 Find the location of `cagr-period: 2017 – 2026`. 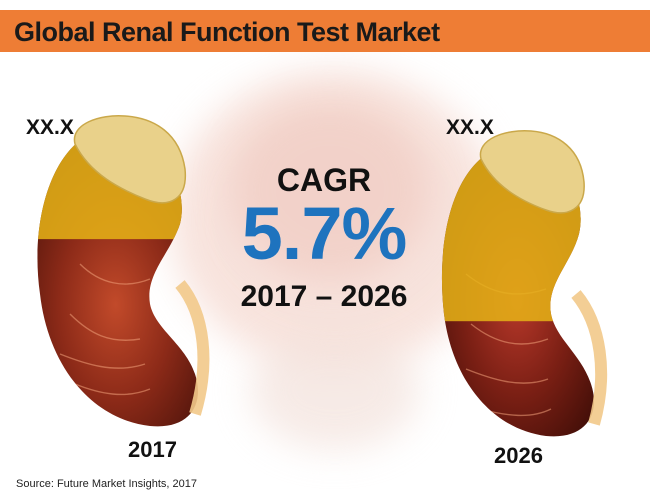

cagr-period: 2017 – 2026 is located at coordinates (324, 296).